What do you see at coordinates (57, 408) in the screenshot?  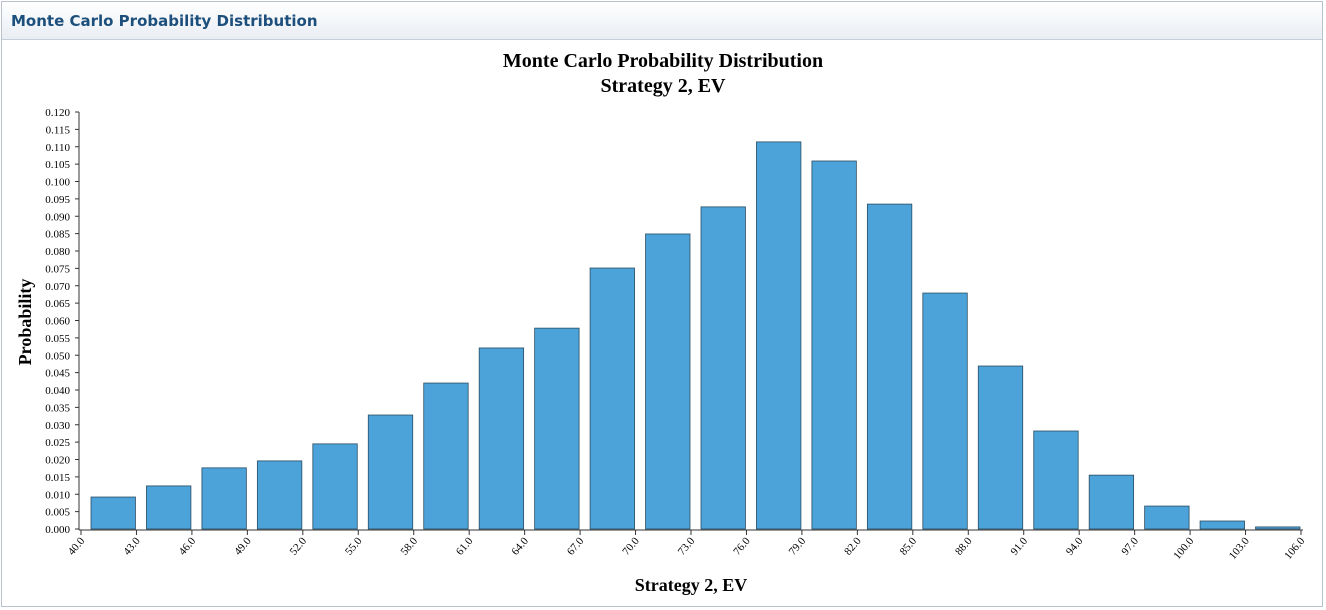 I see `y-tick-label: 0.035` at bounding box center [57, 408].